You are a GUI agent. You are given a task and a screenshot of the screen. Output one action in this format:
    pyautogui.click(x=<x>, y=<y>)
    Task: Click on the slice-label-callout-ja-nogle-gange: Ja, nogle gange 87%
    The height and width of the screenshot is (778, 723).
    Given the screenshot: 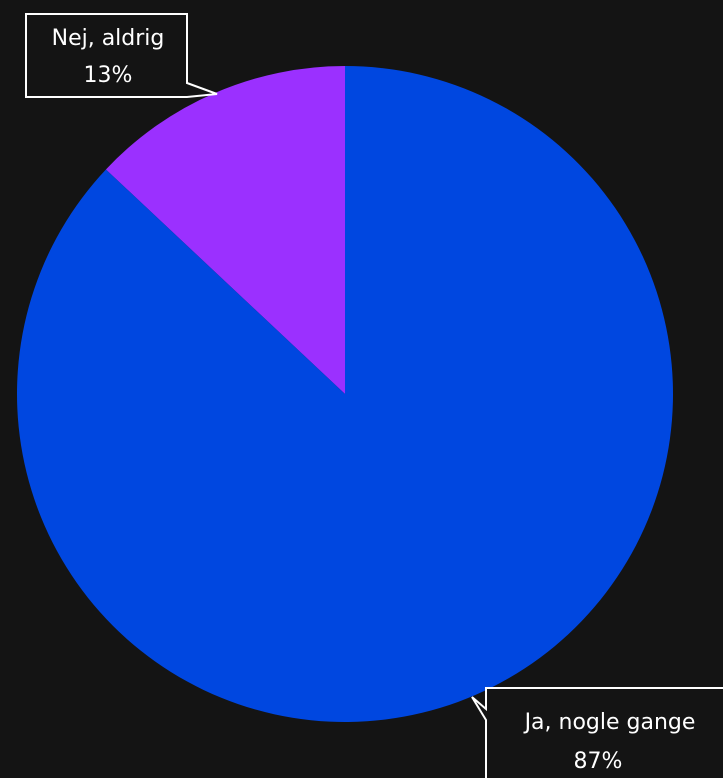 What is the action you would take?
    pyautogui.click(x=597, y=732)
    